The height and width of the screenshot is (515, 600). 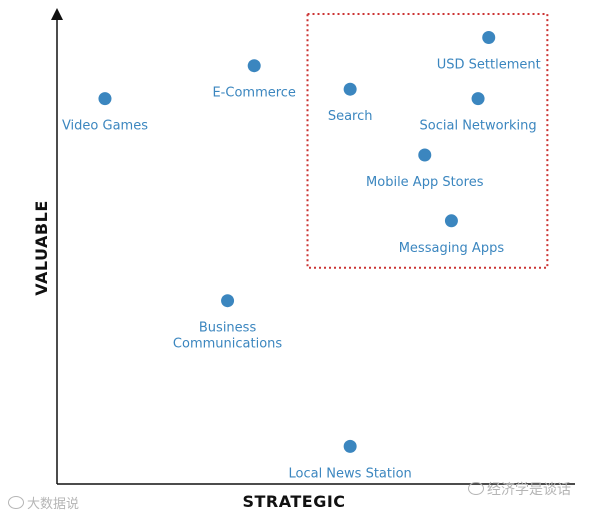 I want to click on wechat-icon, so click(x=476, y=488).